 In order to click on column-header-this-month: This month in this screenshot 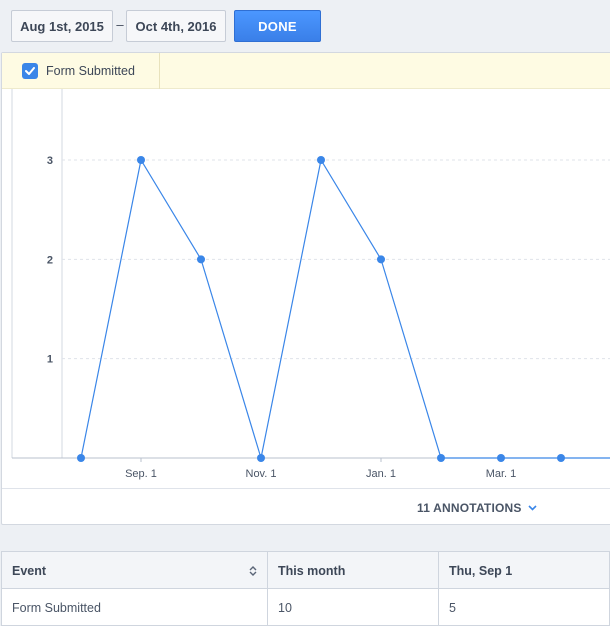, I will do `click(352, 570)`.